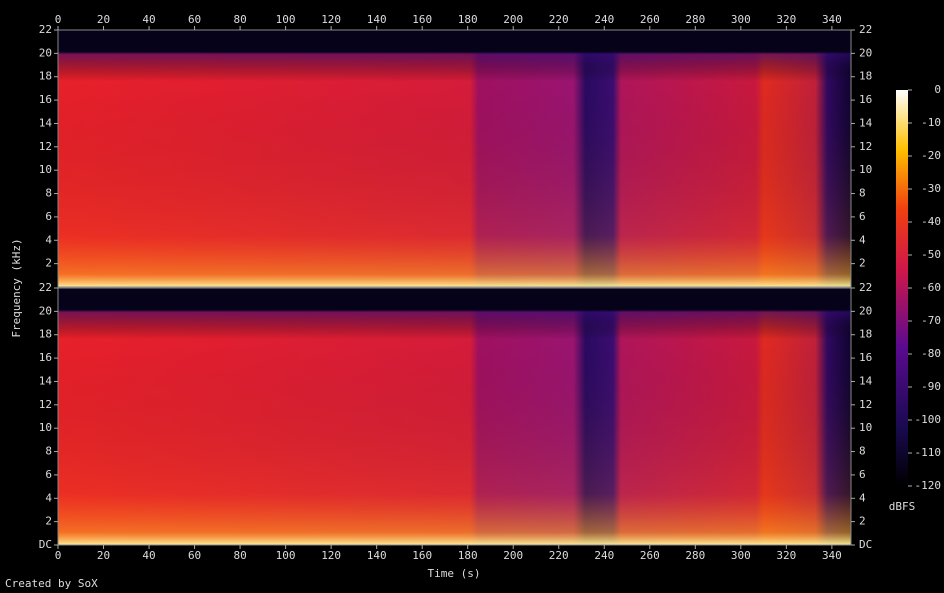 The image size is (944, 593). Describe the element at coordinates (931, 188) in the screenshot. I see `colorbar-tick-label: -30` at that location.